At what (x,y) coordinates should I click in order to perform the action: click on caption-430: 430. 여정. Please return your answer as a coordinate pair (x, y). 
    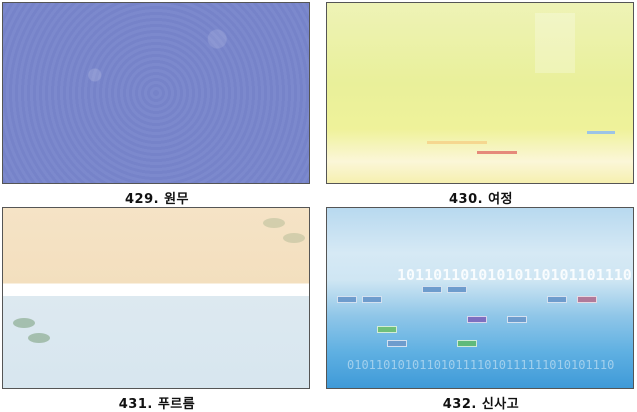
    Looking at the image, I should click on (481, 199).